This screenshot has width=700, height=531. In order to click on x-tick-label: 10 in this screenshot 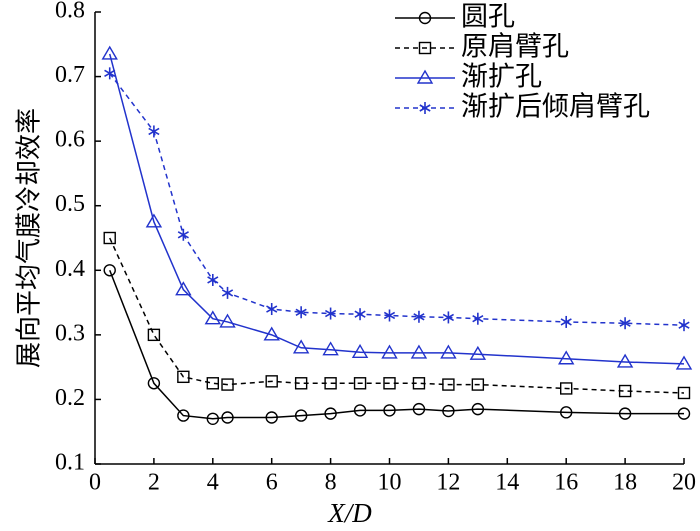, I will do `click(390, 483)`.